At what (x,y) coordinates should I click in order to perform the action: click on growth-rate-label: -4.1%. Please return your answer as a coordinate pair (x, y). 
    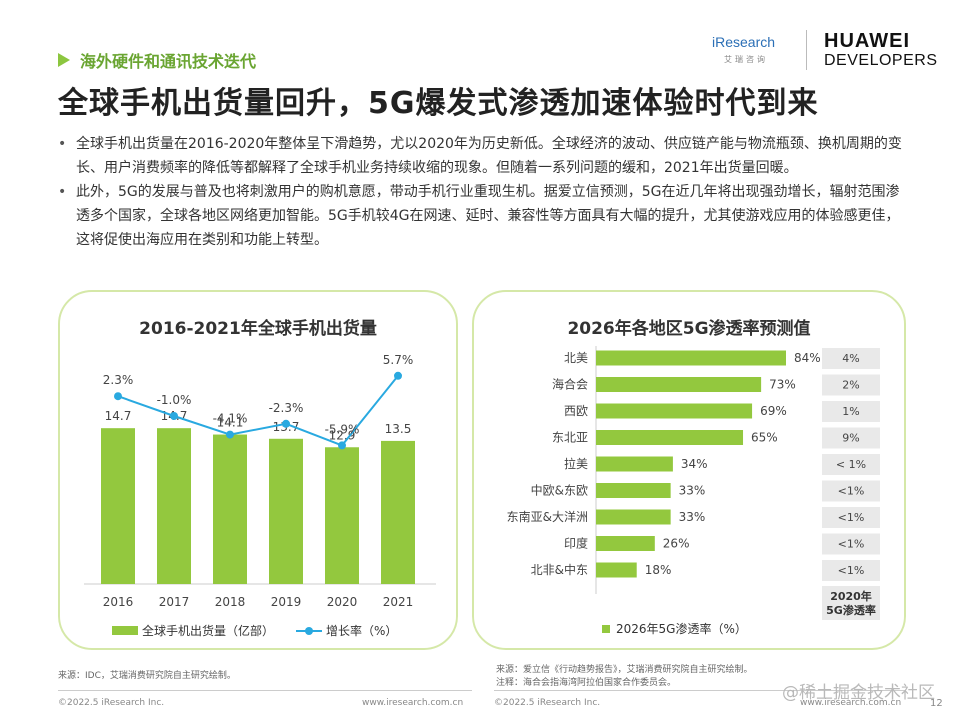
    Looking at the image, I should click on (230, 419).